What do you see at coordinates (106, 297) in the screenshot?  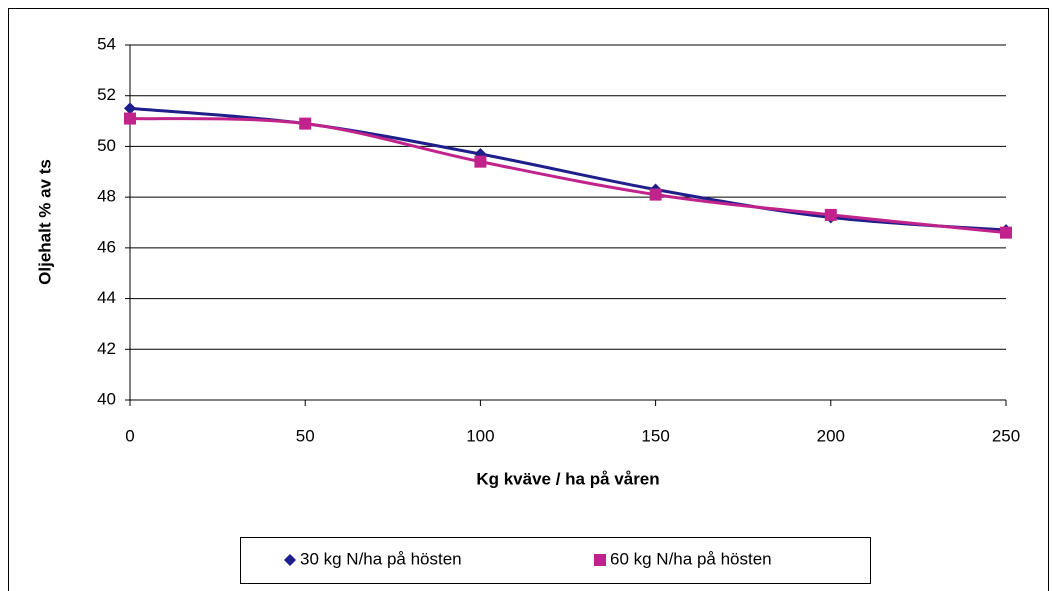 I see `y-tick-label: 44` at bounding box center [106, 297].